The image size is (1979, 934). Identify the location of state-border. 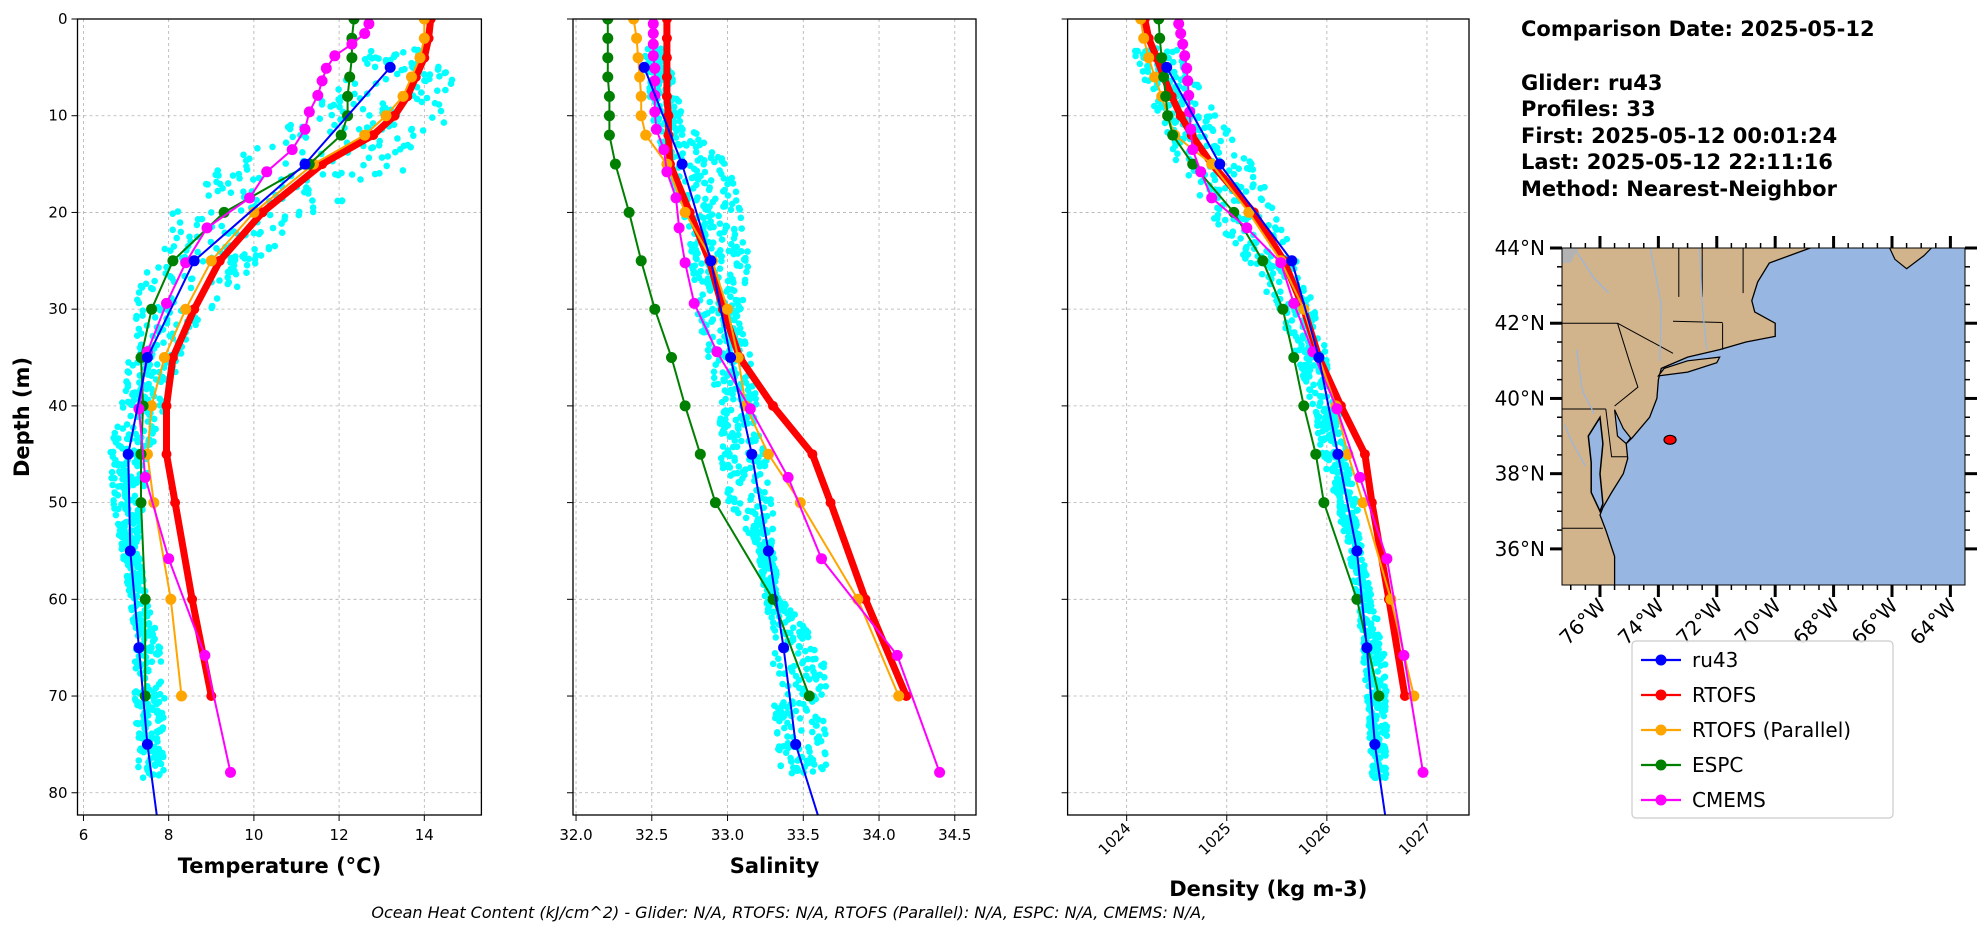
(1697, 321).